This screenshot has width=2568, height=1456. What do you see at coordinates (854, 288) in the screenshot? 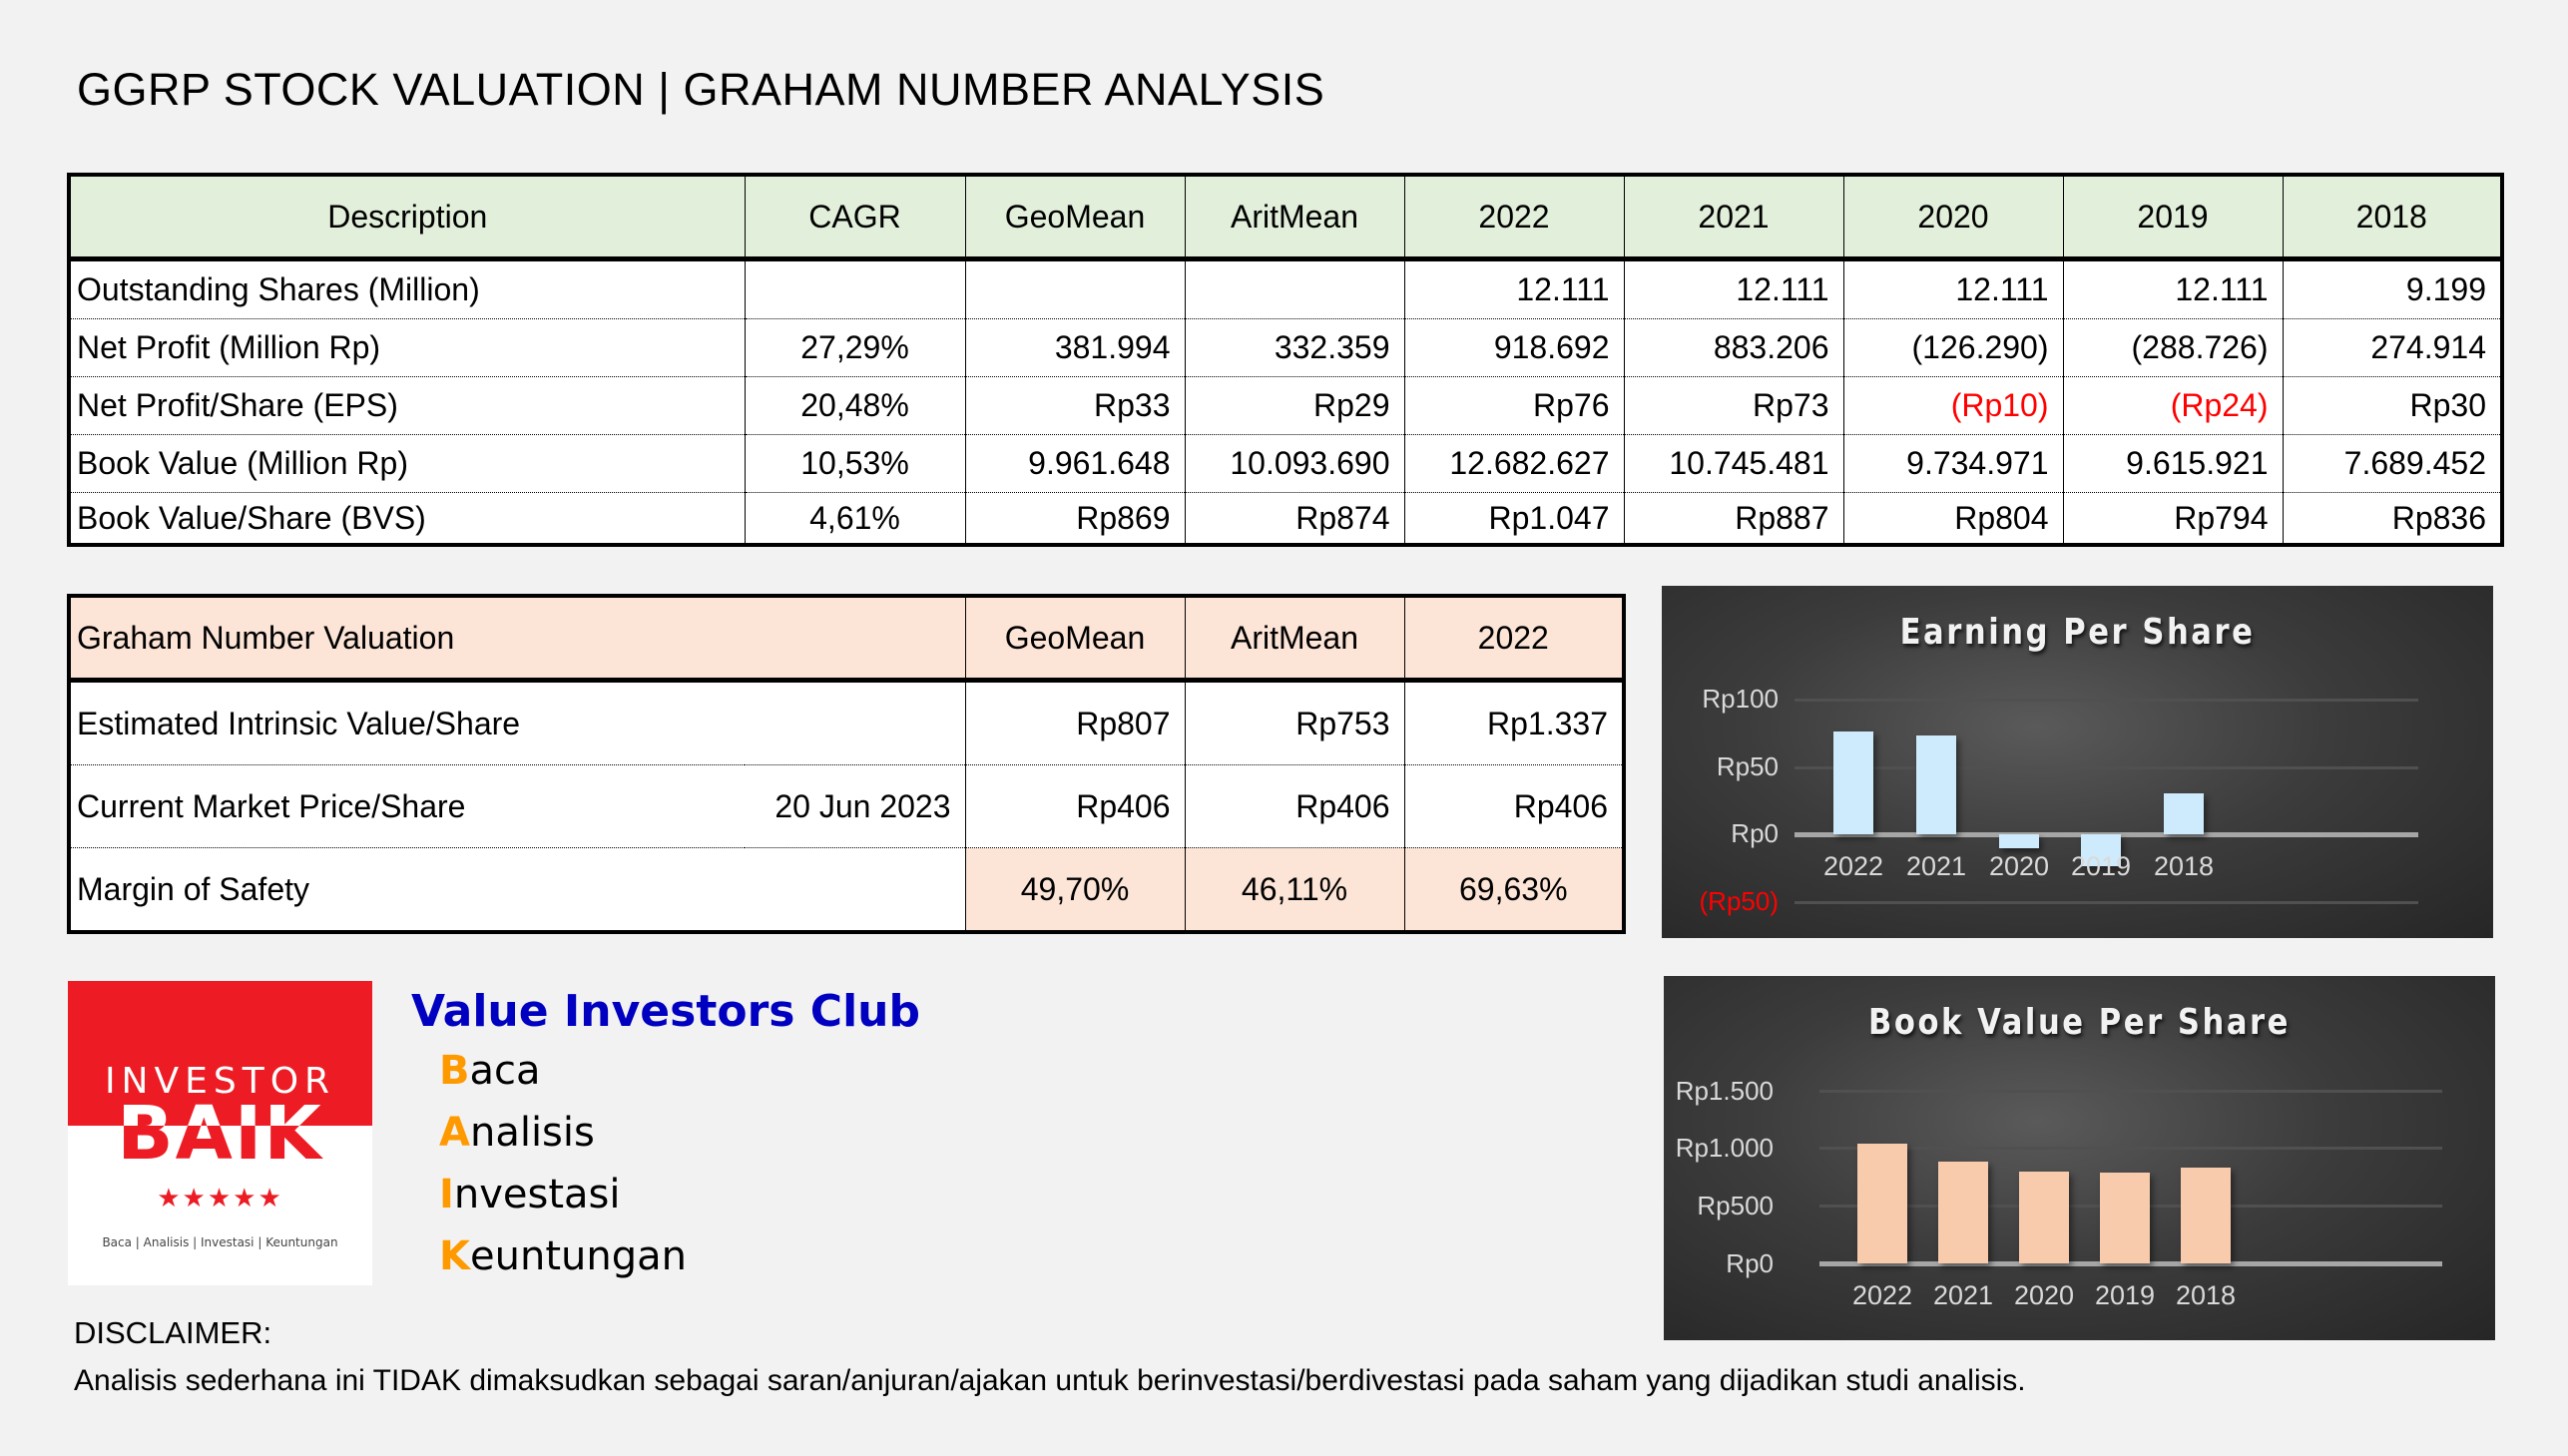
I see `cell-cagr` at bounding box center [854, 288].